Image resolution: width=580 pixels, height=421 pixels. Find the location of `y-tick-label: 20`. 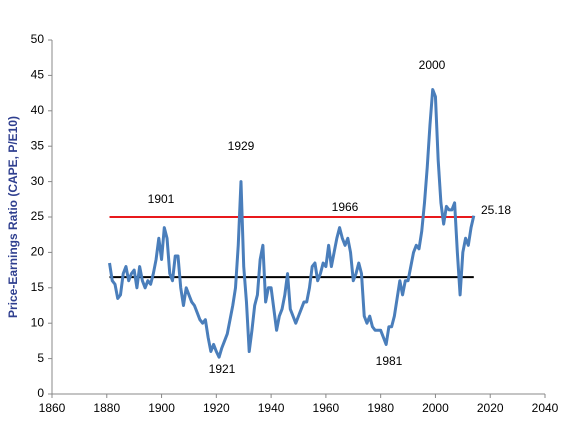

y-tick-label: 20 is located at coordinates (38, 252).